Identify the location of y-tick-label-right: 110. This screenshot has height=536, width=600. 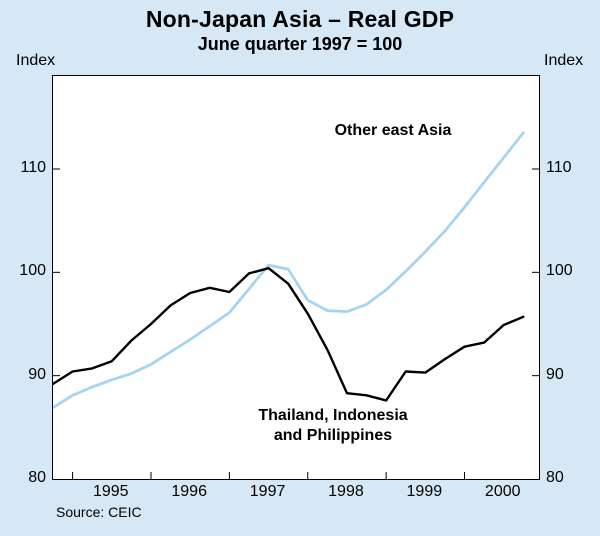
(559, 167).